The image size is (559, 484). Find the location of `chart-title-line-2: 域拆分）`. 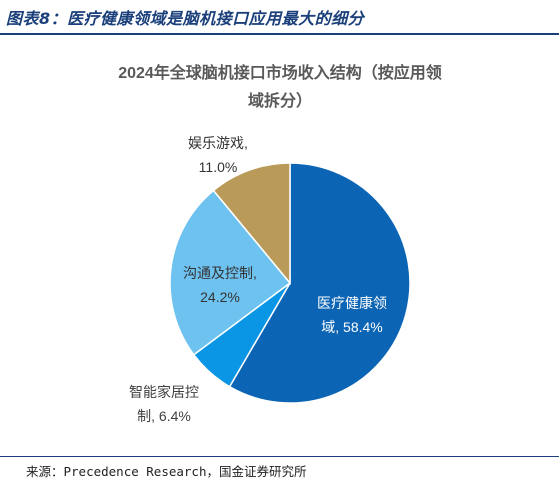

chart-title-line-2: 域拆分） is located at coordinates (279, 101).